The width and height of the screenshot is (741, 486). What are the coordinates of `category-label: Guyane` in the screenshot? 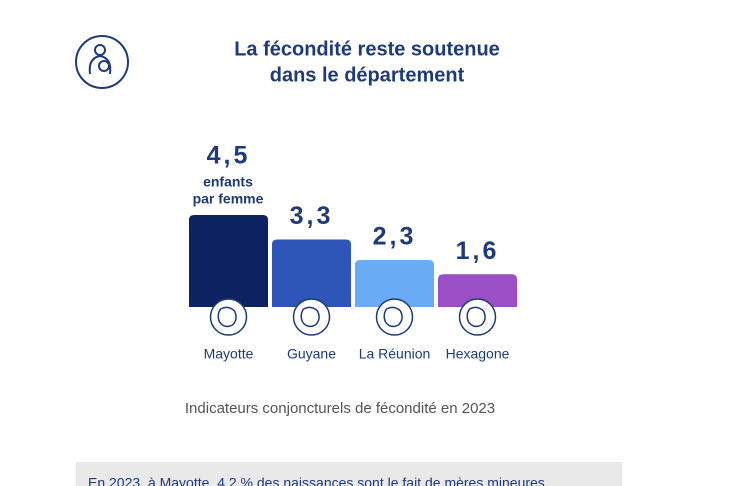 It's located at (311, 354).